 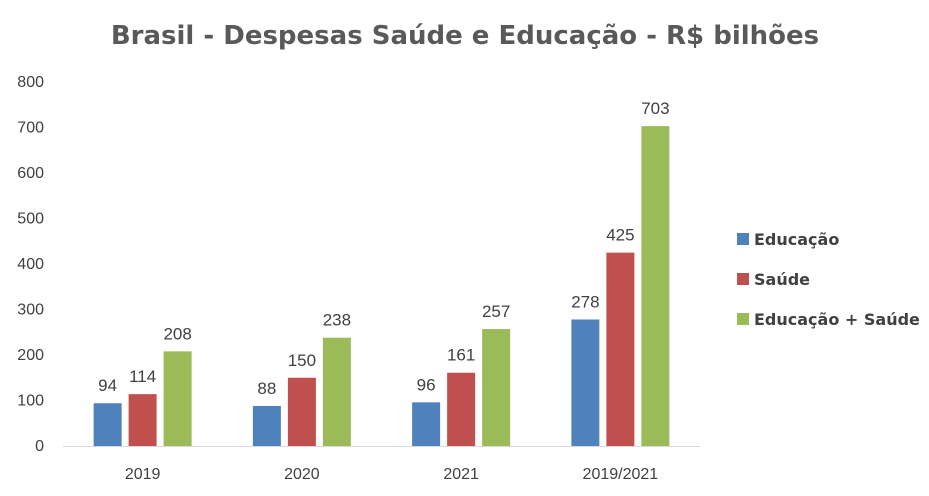 What do you see at coordinates (426, 384) in the screenshot?
I see `data-label: 96` at bounding box center [426, 384].